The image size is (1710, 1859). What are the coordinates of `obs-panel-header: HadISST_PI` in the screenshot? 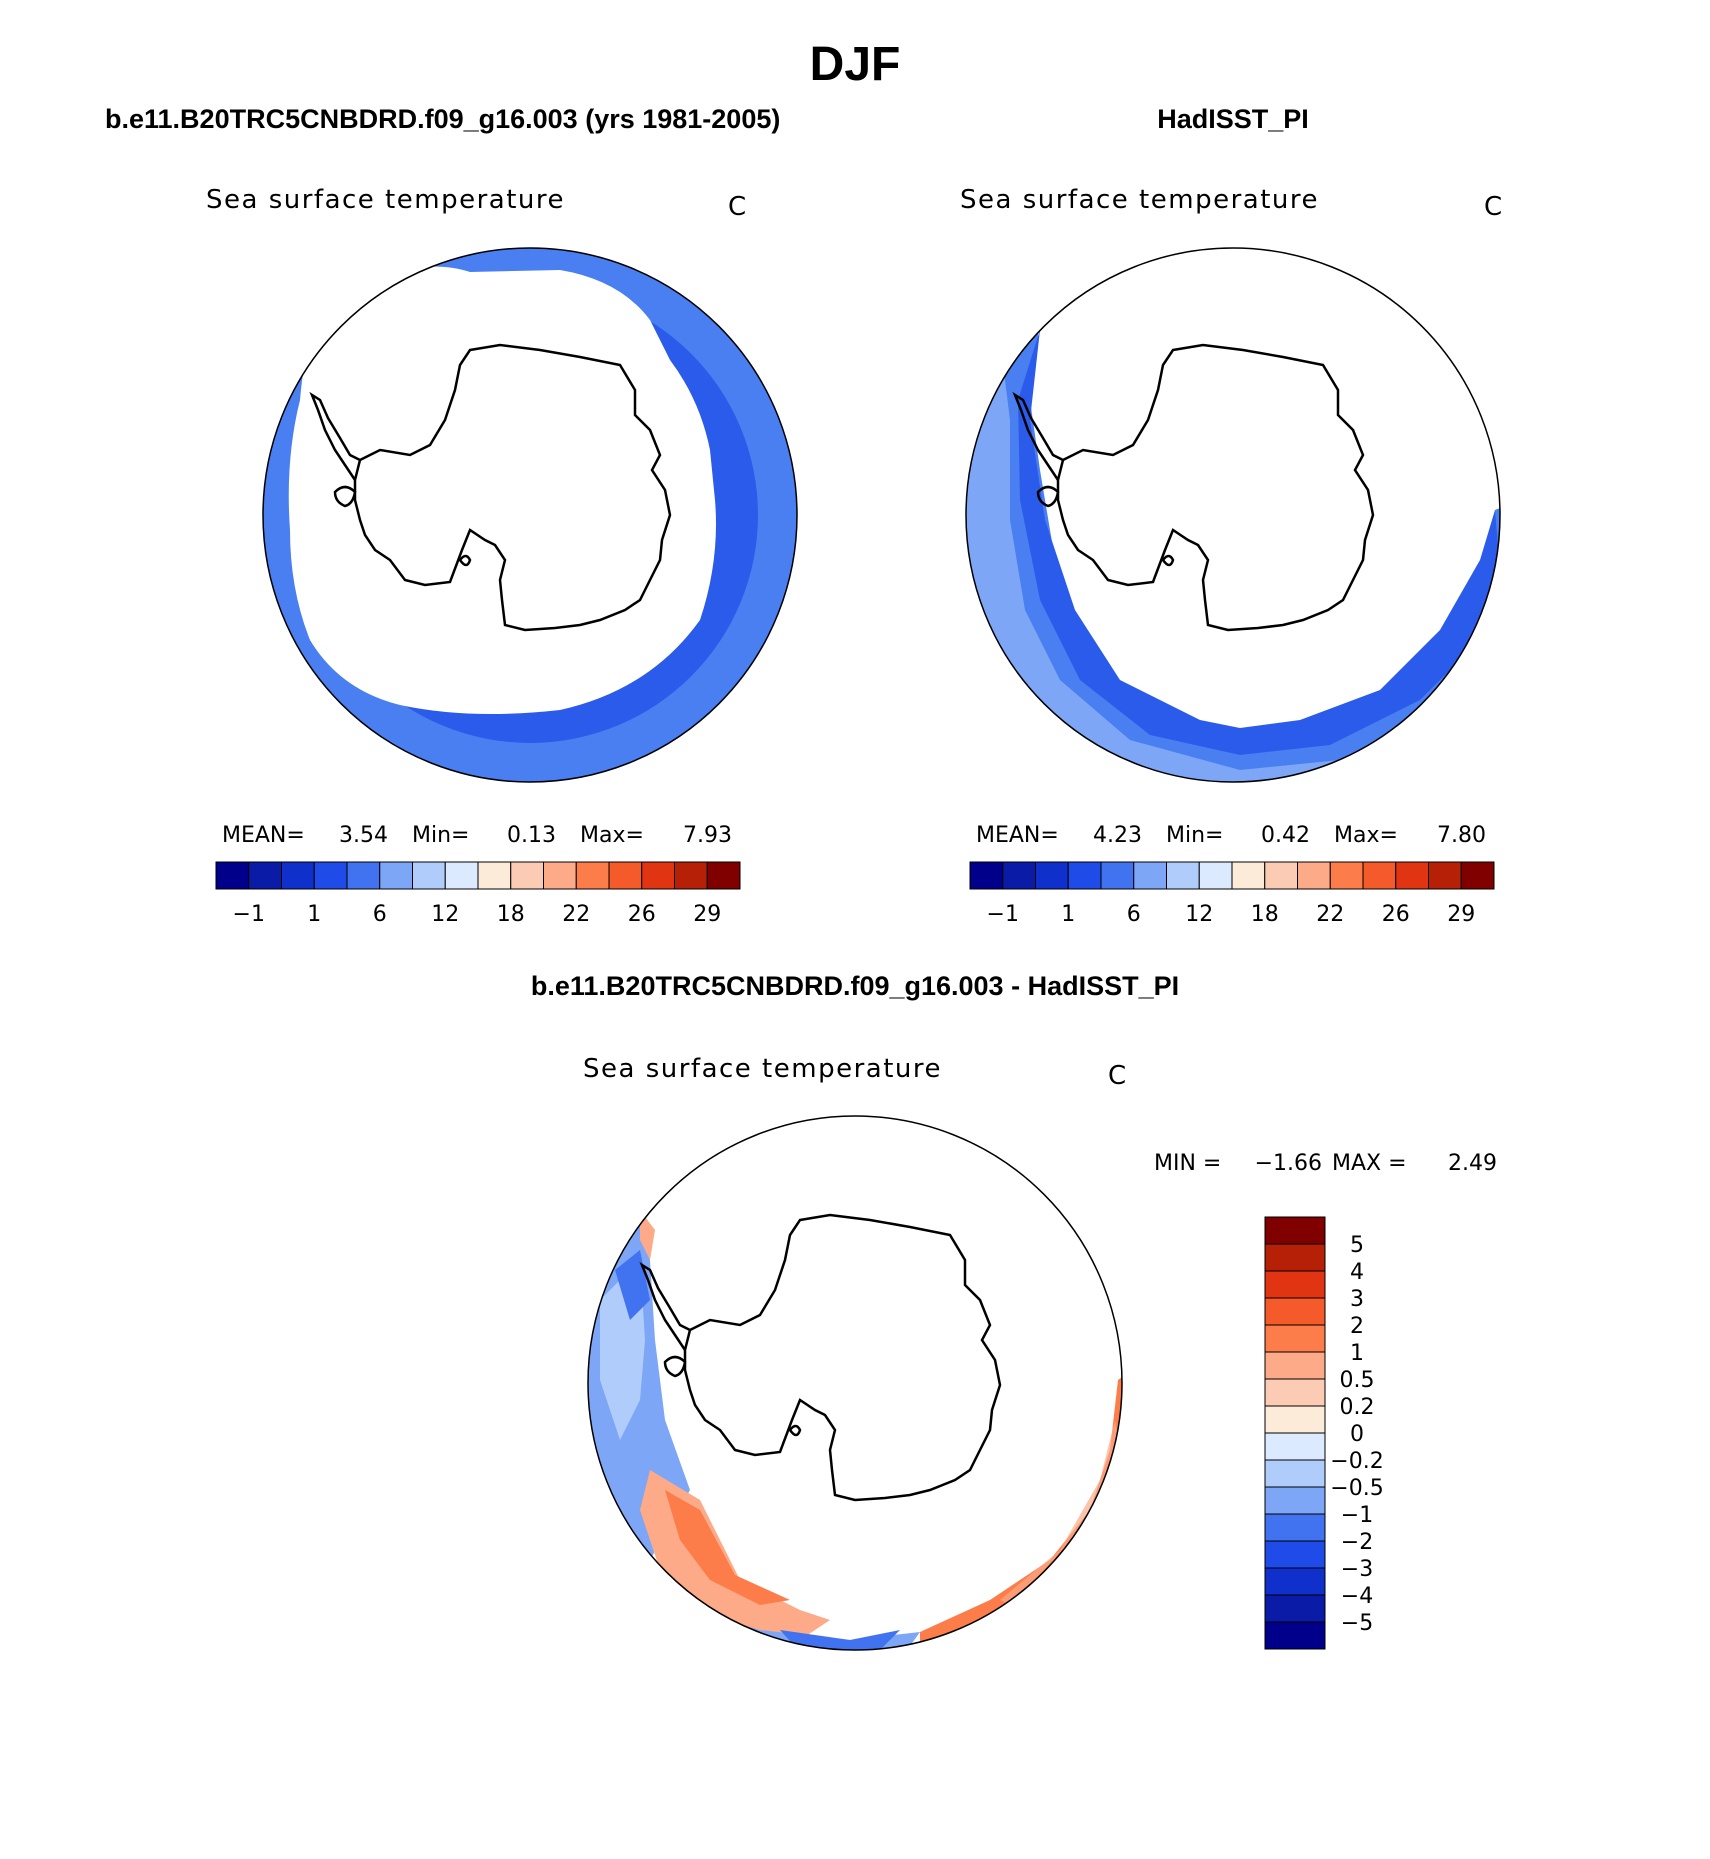 It's located at (1233, 119).